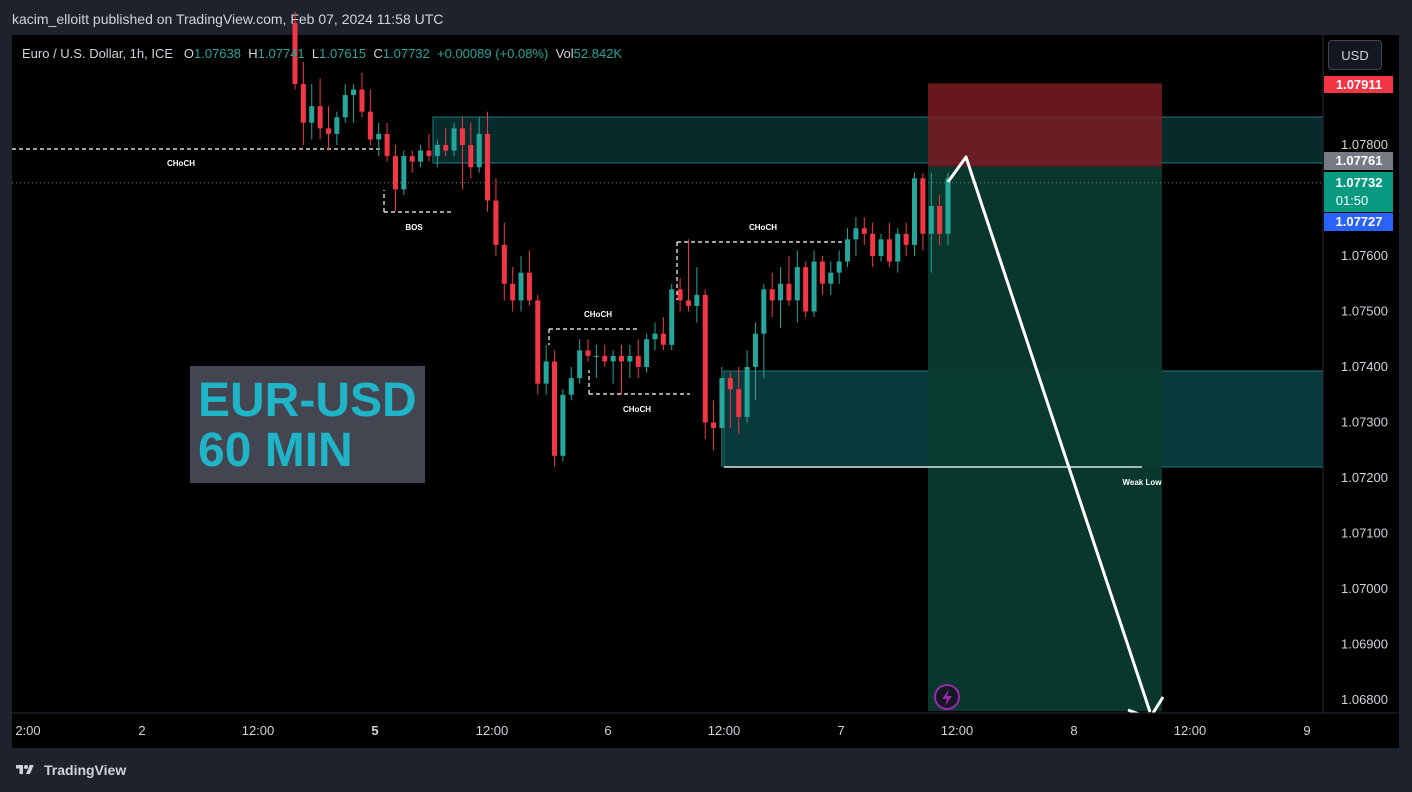  What do you see at coordinates (25, 769) in the screenshot?
I see `tradingview-logo-icon` at bounding box center [25, 769].